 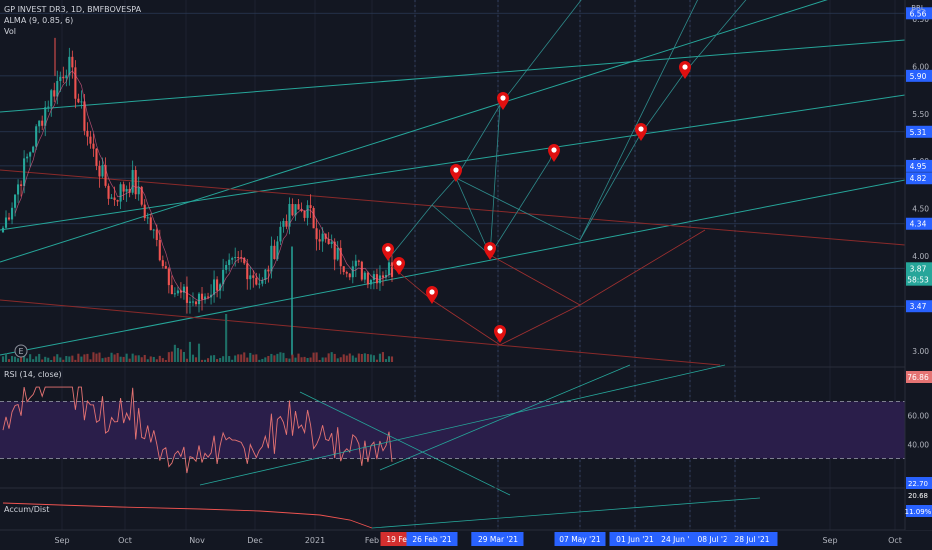 What do you see at coordinates (21, 351) in the screenshot?
I see `earnings-marker: E` at bounding box center [21, 351].